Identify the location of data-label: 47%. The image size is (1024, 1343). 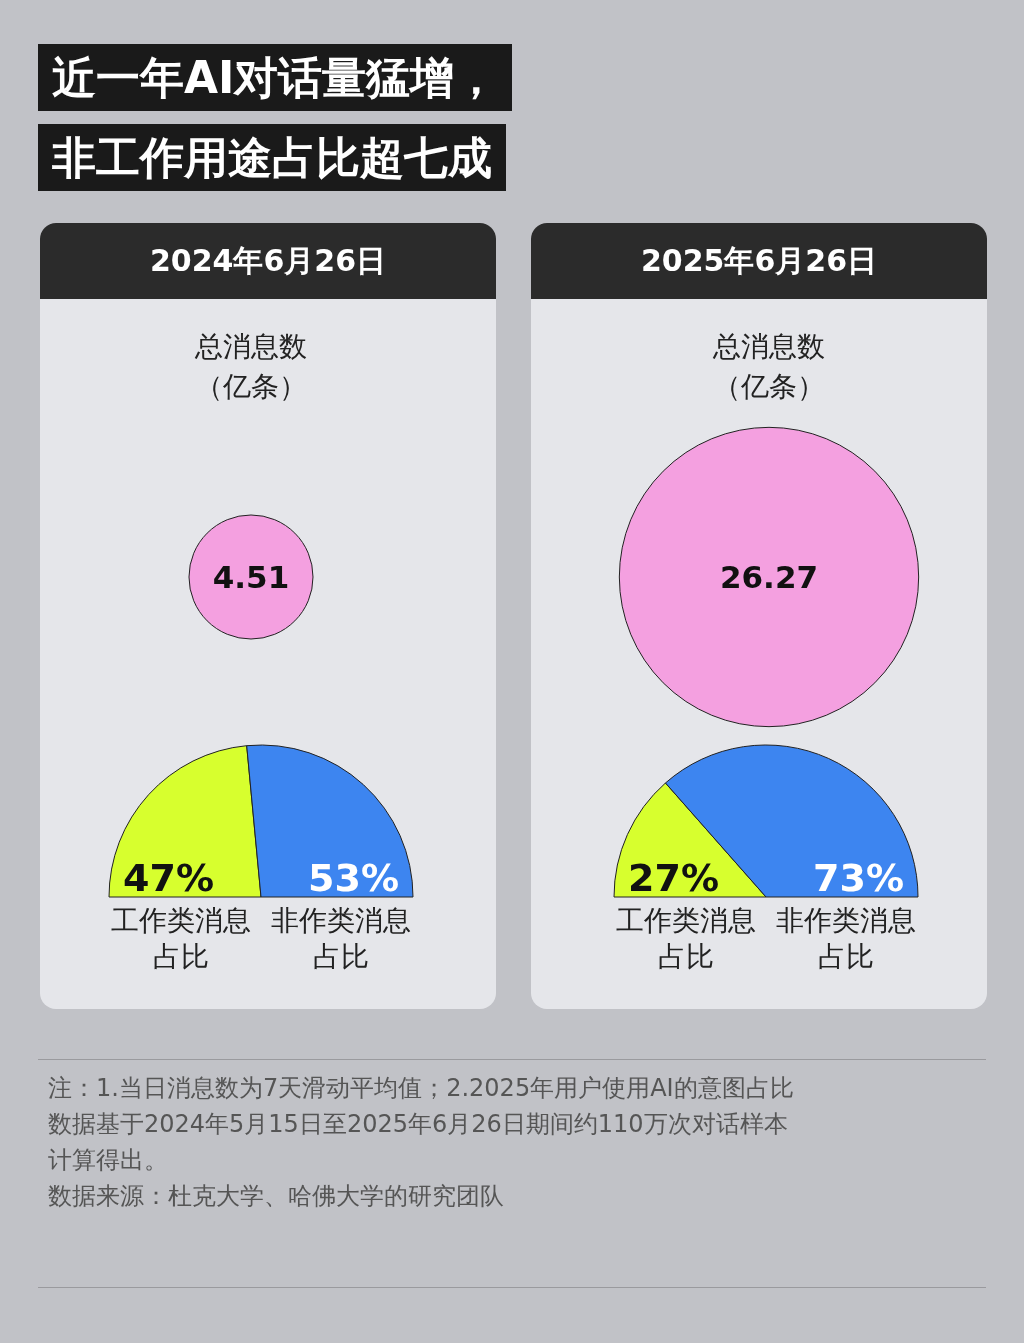
(168, 878).